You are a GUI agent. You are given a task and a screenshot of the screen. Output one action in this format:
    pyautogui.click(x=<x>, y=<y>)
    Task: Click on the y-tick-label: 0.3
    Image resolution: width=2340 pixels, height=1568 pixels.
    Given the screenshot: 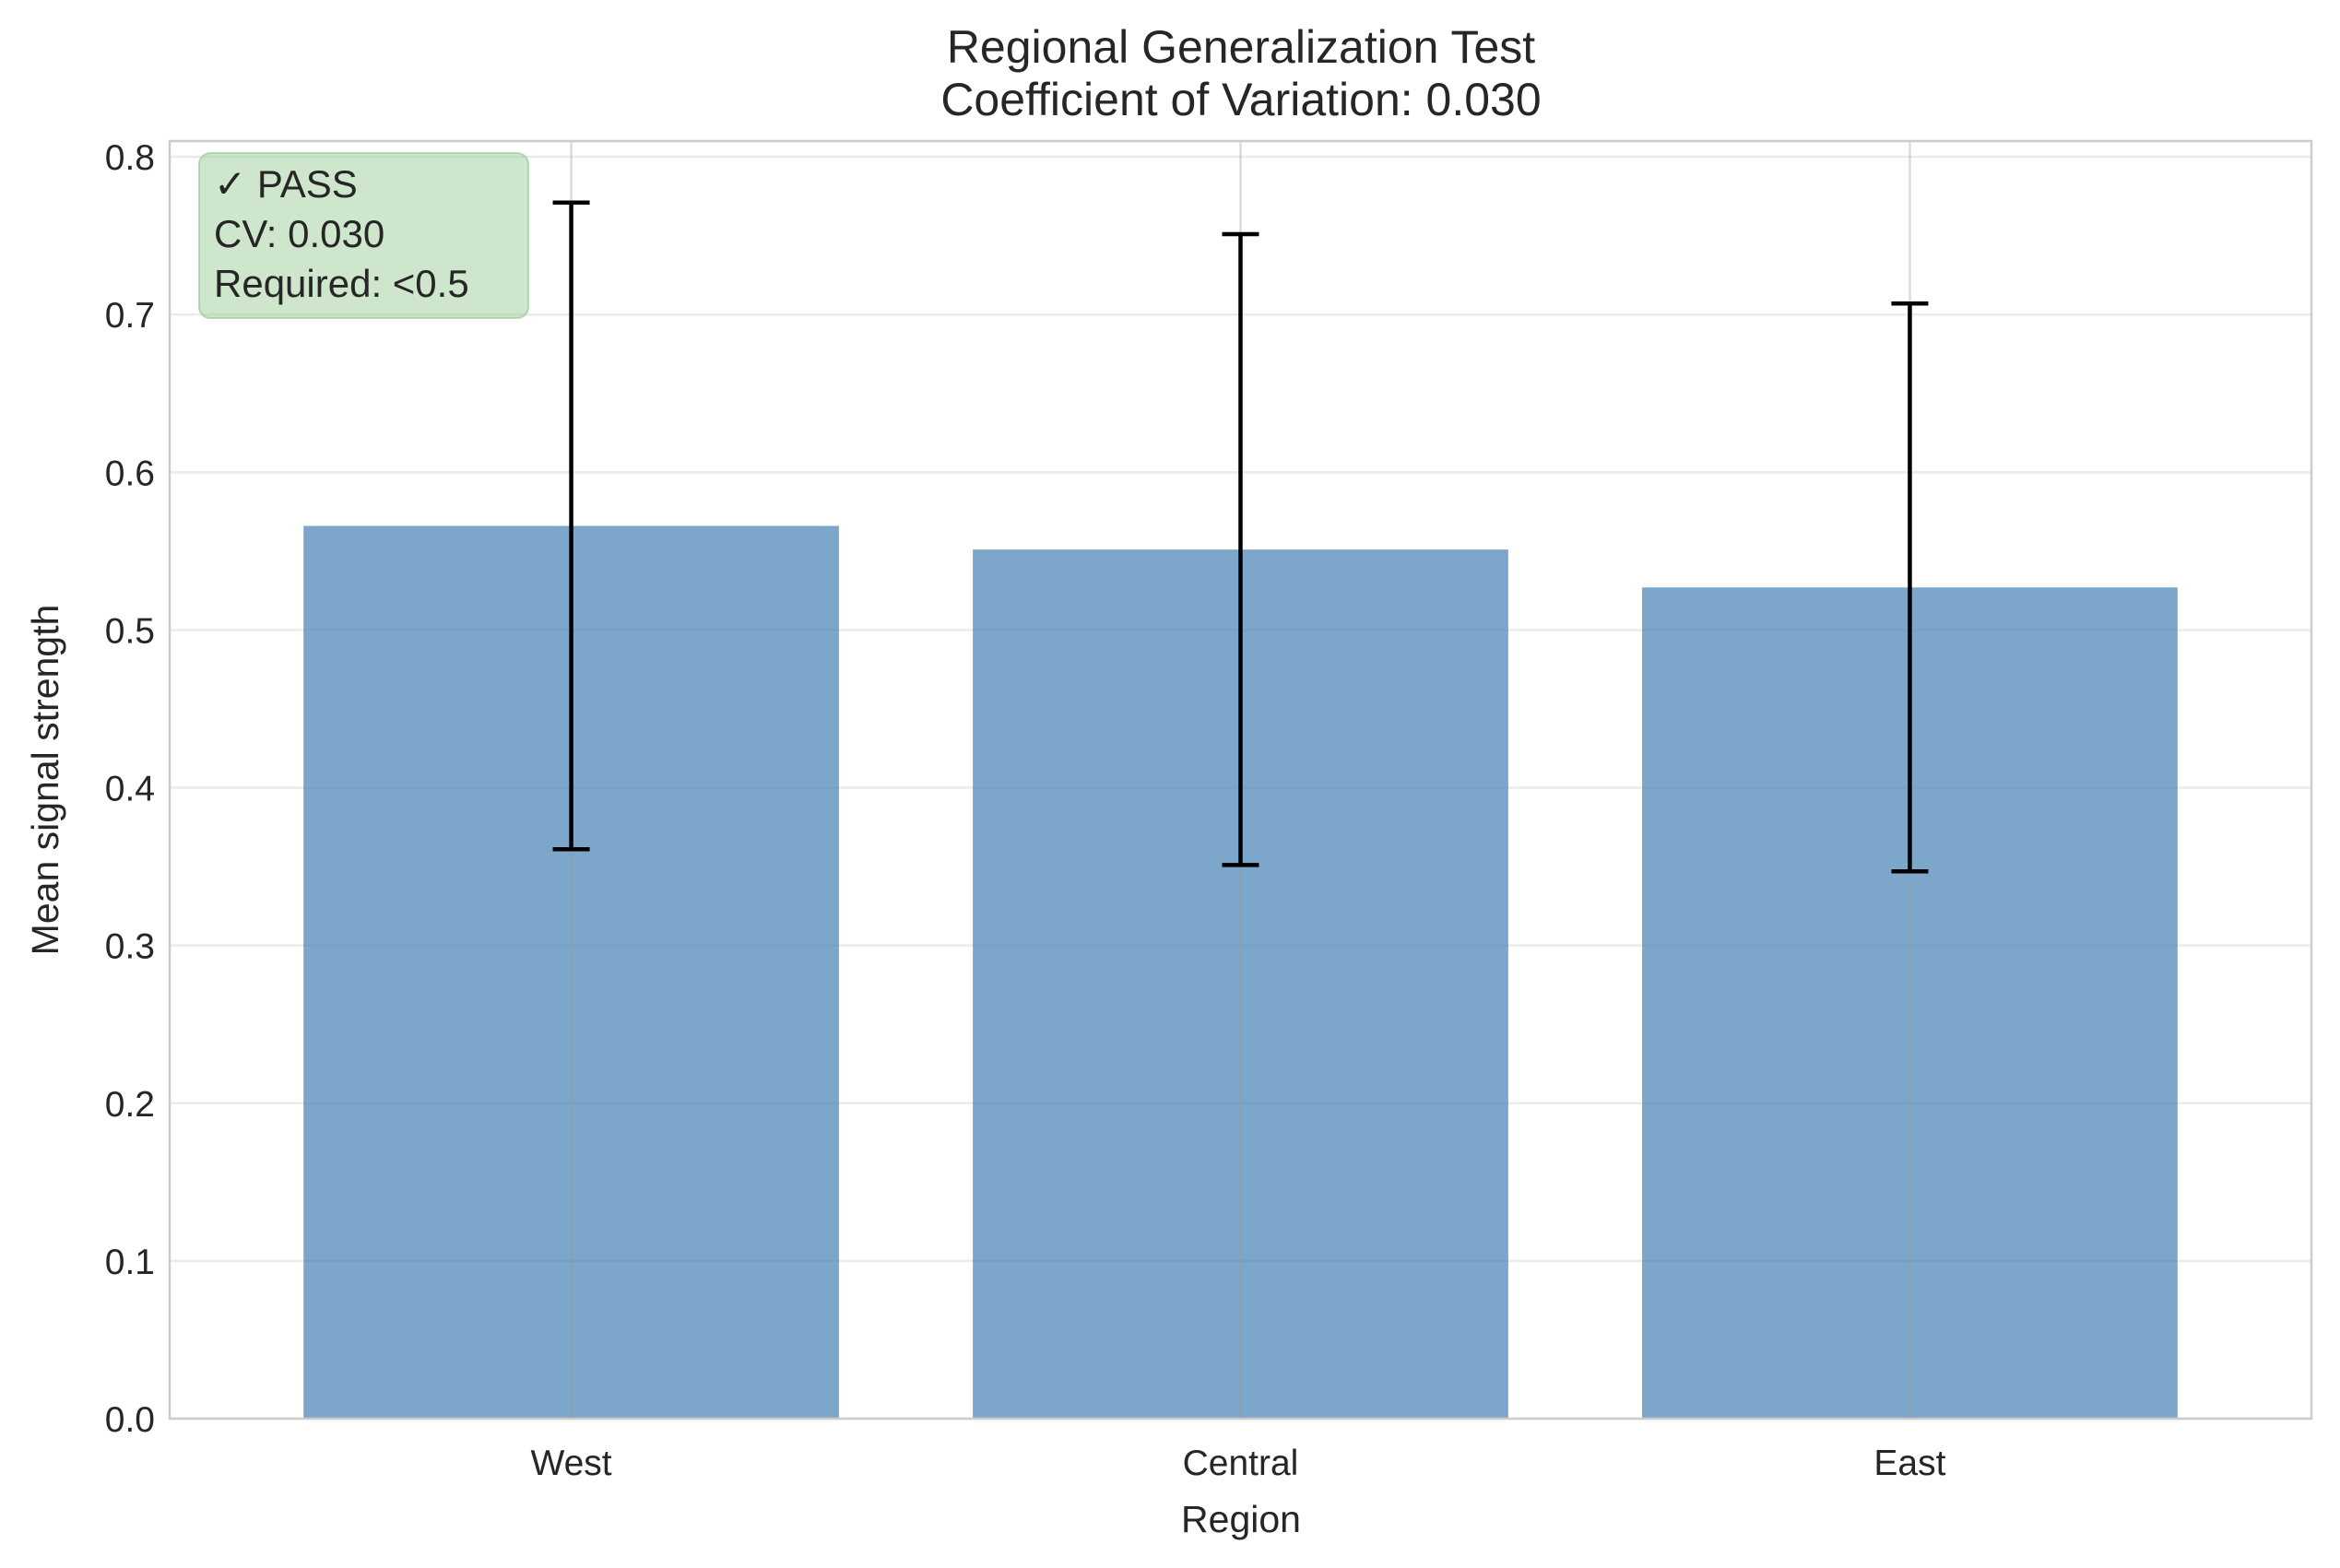 What is the action you would take?
    pyautogui.click(x=130, y=947)
    